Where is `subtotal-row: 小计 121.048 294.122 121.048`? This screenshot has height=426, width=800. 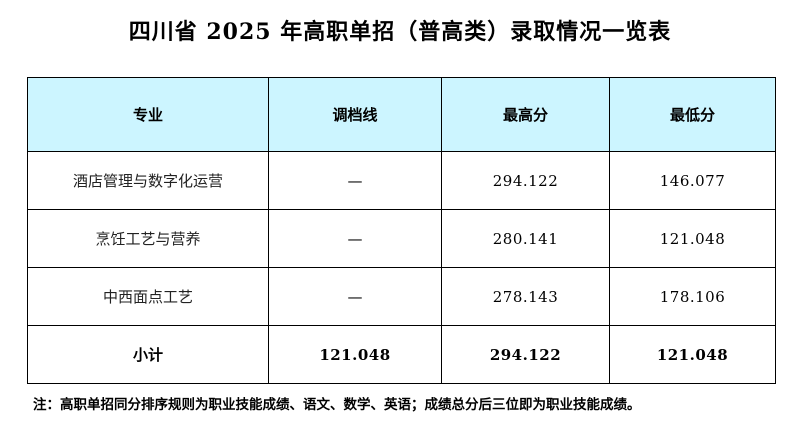
subtotal-row: 小计 121.048 294.122 121.048 is located at coordinates (401, 354).